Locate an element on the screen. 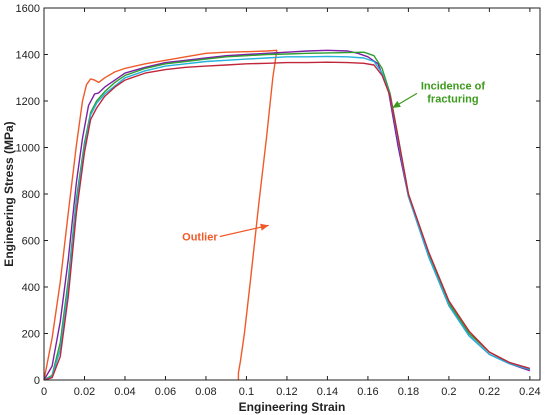 The image size is (550, 415). x-tick-label: 0.16 is located at coordinates (367, 392).